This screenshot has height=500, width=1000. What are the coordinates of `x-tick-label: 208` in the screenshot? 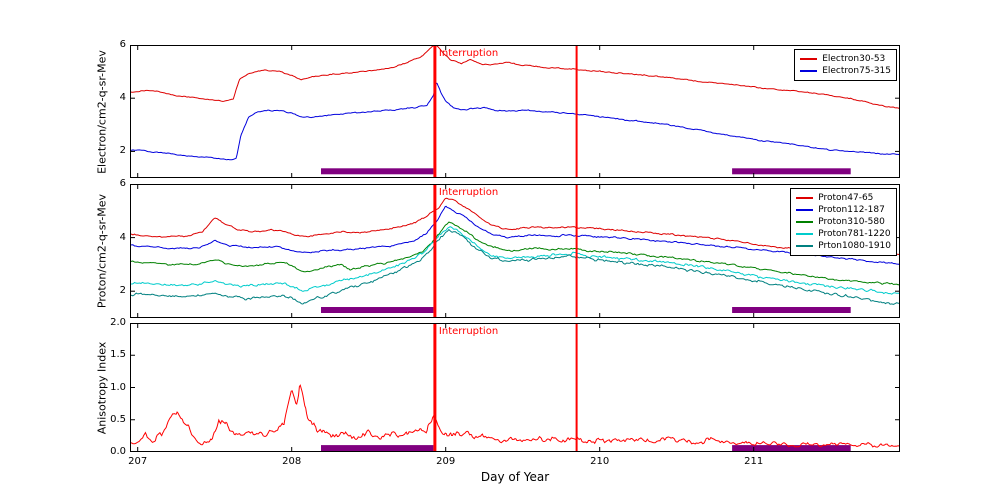 It's located at (292, 461).